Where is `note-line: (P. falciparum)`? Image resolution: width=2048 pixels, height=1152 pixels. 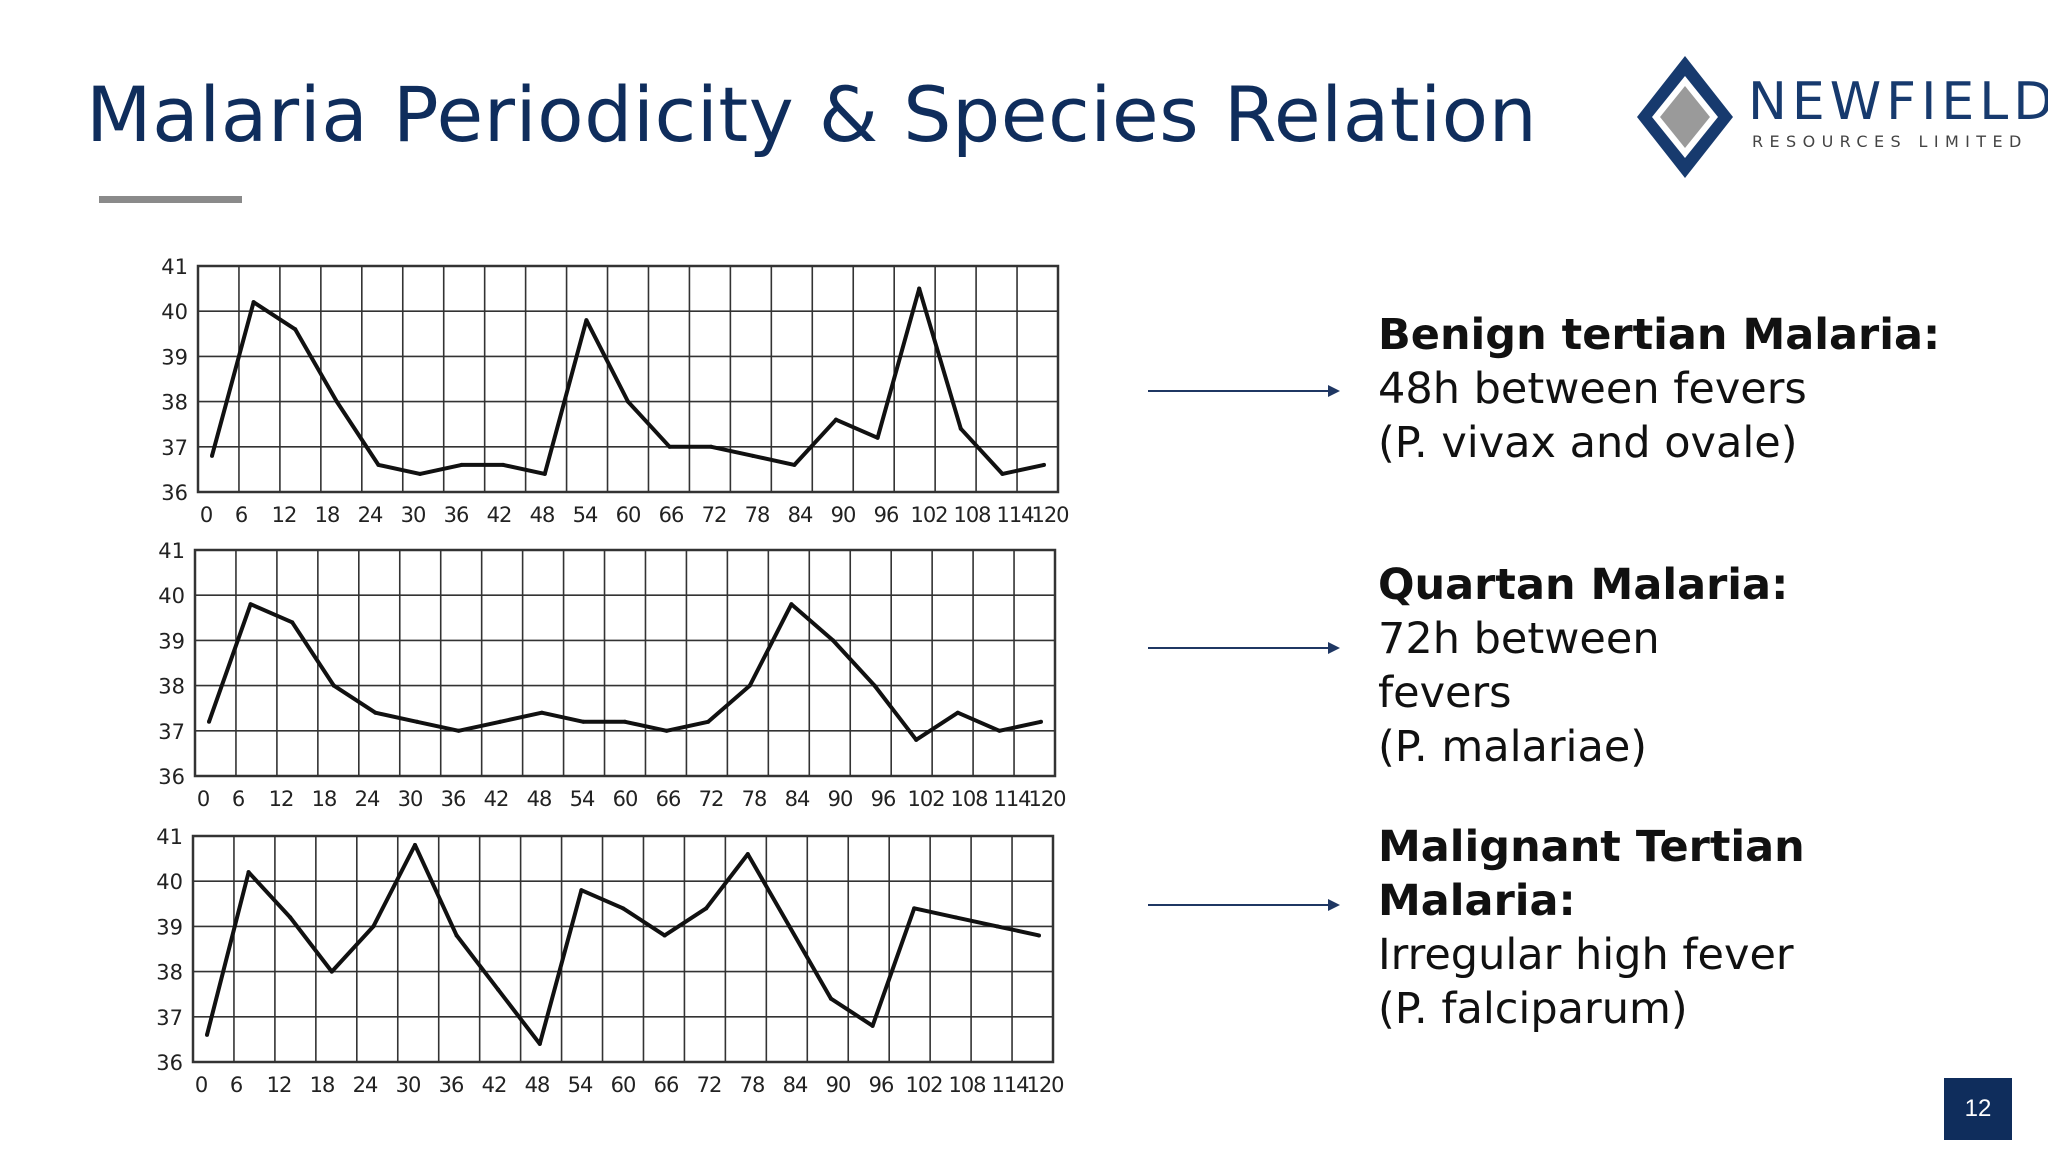
note-line: (P. falciparum) is located at coordinates (1533, 1009).